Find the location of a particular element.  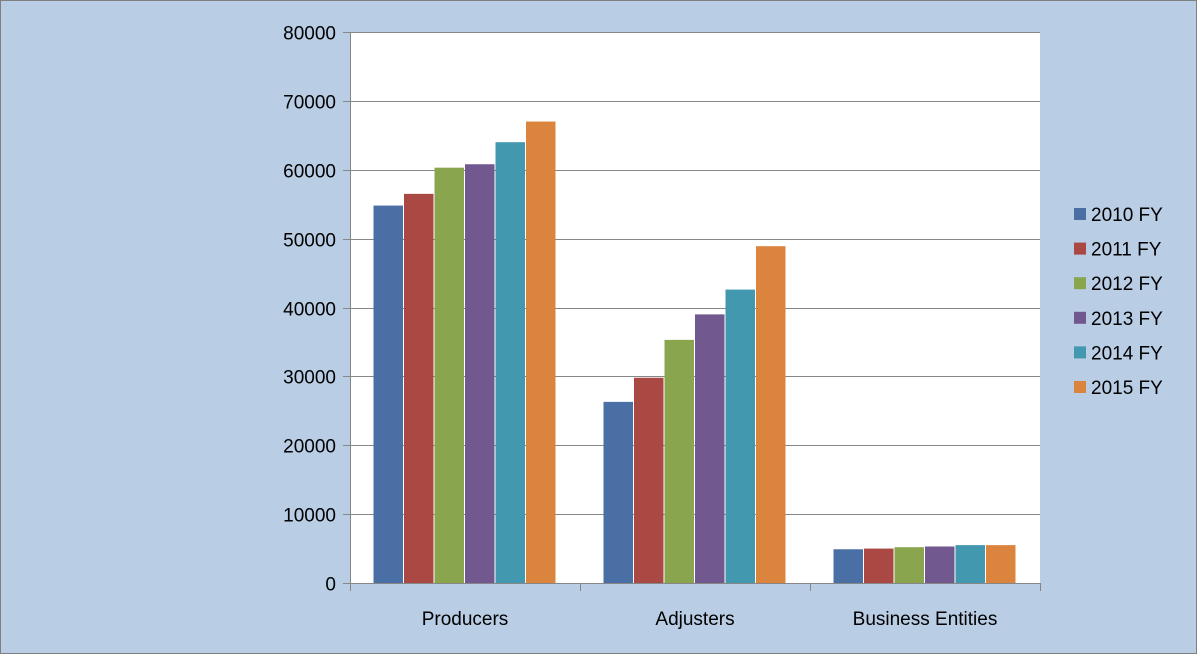

bar-2011-fy-adjusters is located at coordinates (649, 480).